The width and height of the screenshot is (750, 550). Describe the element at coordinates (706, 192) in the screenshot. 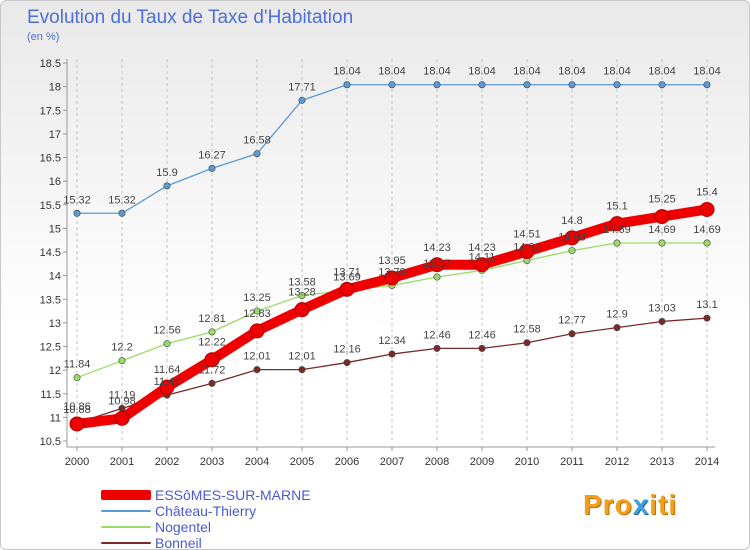

I see `data-label: 15.4` at that location.